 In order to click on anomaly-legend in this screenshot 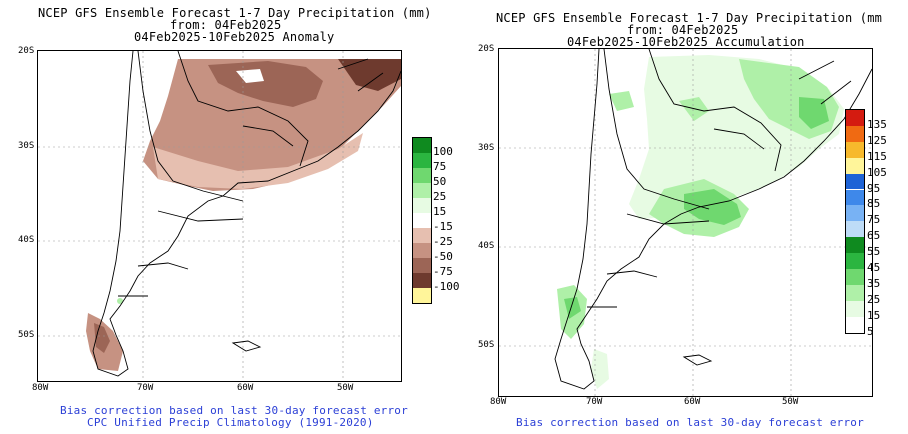, I will do `click(422, 220)`.